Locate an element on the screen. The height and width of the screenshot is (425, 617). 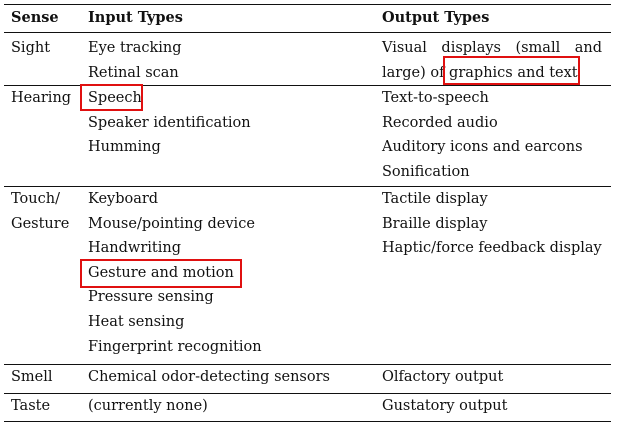
sense-label: Taste is located at coordinates (31, 406).